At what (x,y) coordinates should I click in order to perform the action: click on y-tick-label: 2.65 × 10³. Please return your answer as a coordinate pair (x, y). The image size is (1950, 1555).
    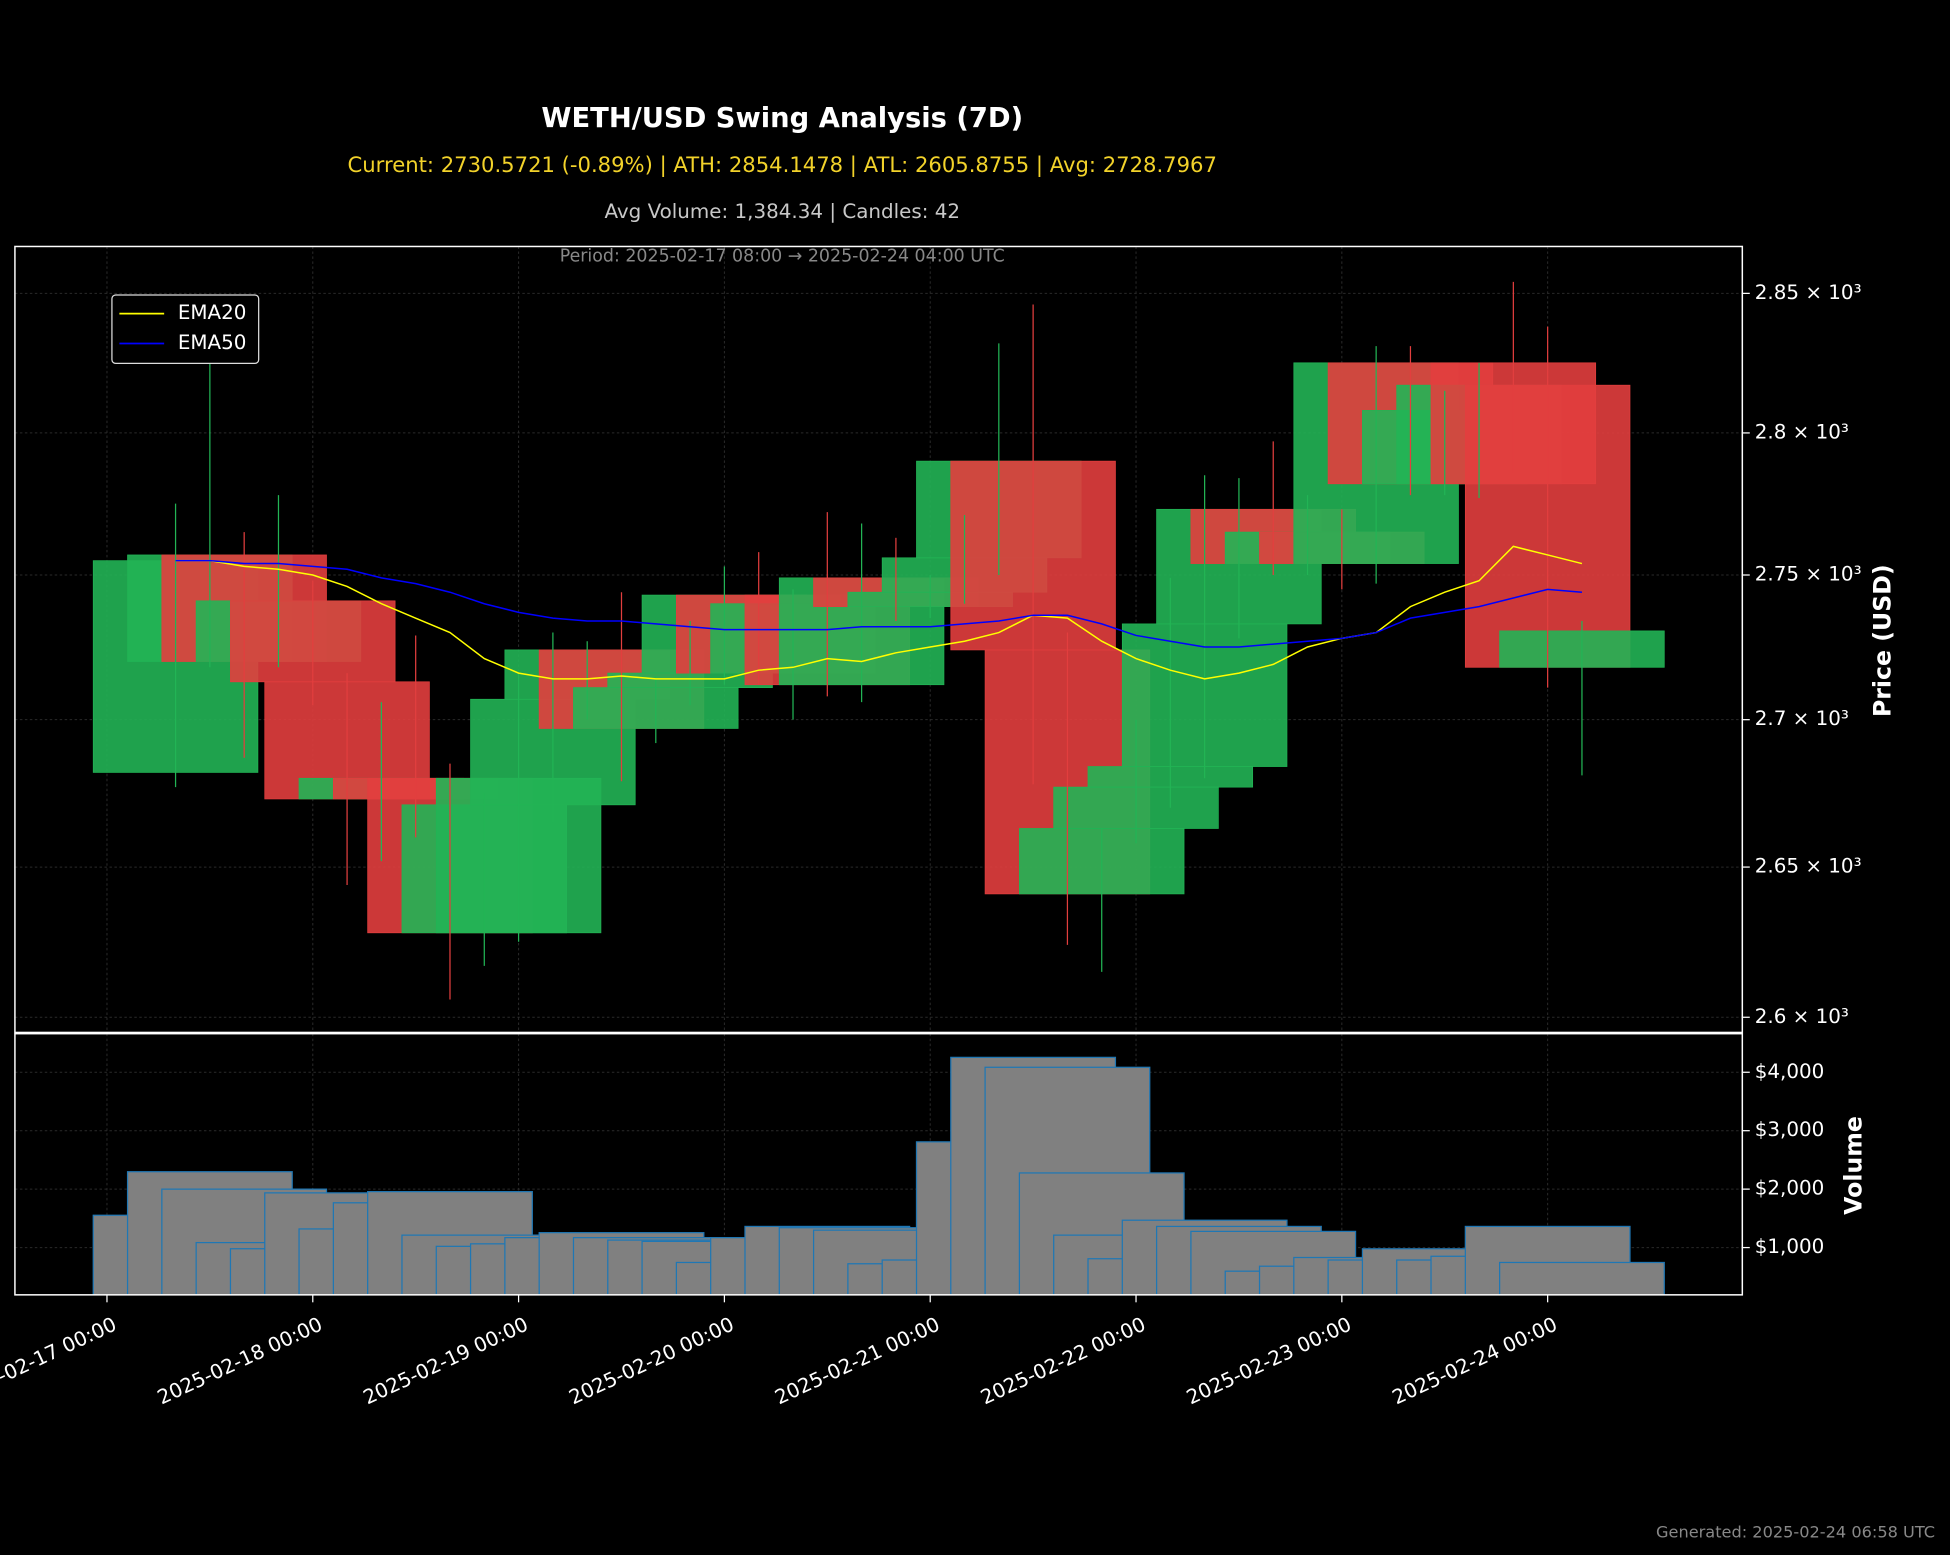
    Looking at the image, I should click on (1808, 866).